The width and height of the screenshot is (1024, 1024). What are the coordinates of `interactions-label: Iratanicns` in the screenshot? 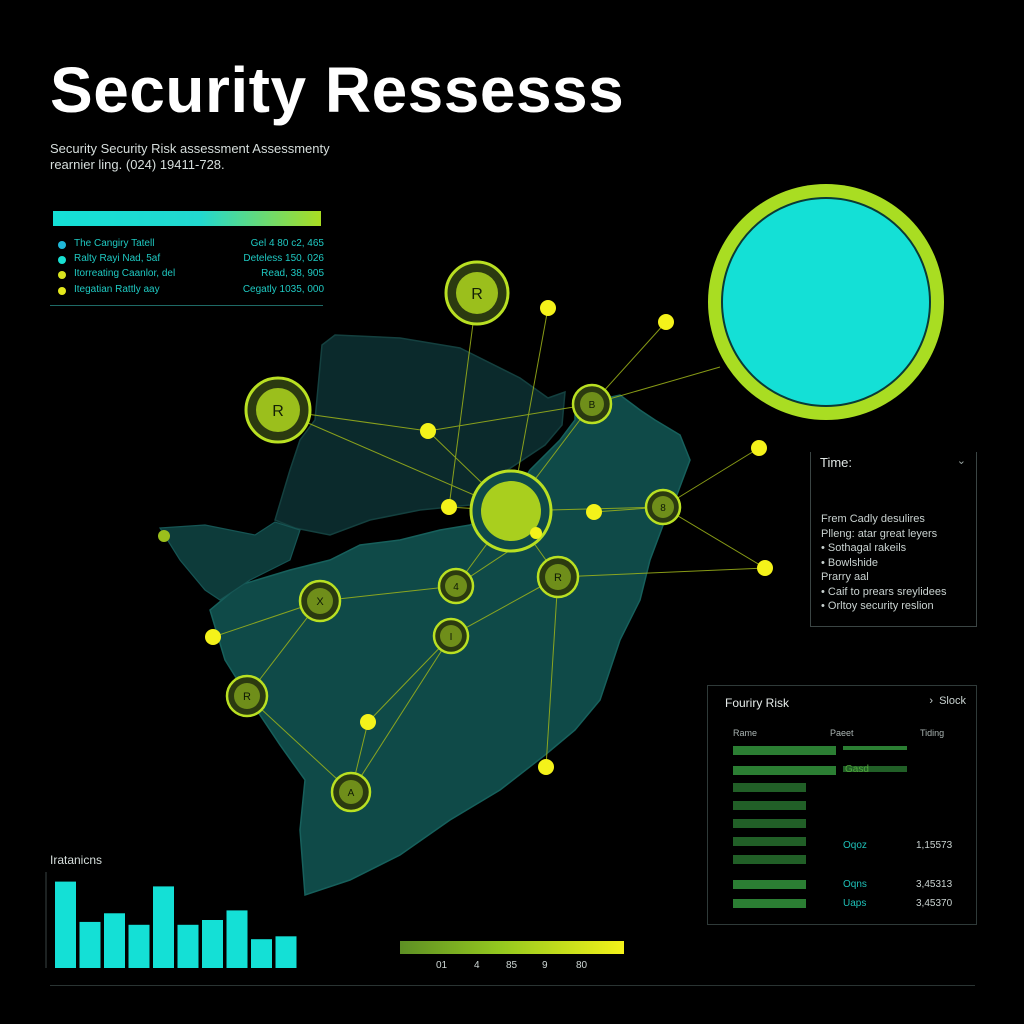 It's located at (76, 860).